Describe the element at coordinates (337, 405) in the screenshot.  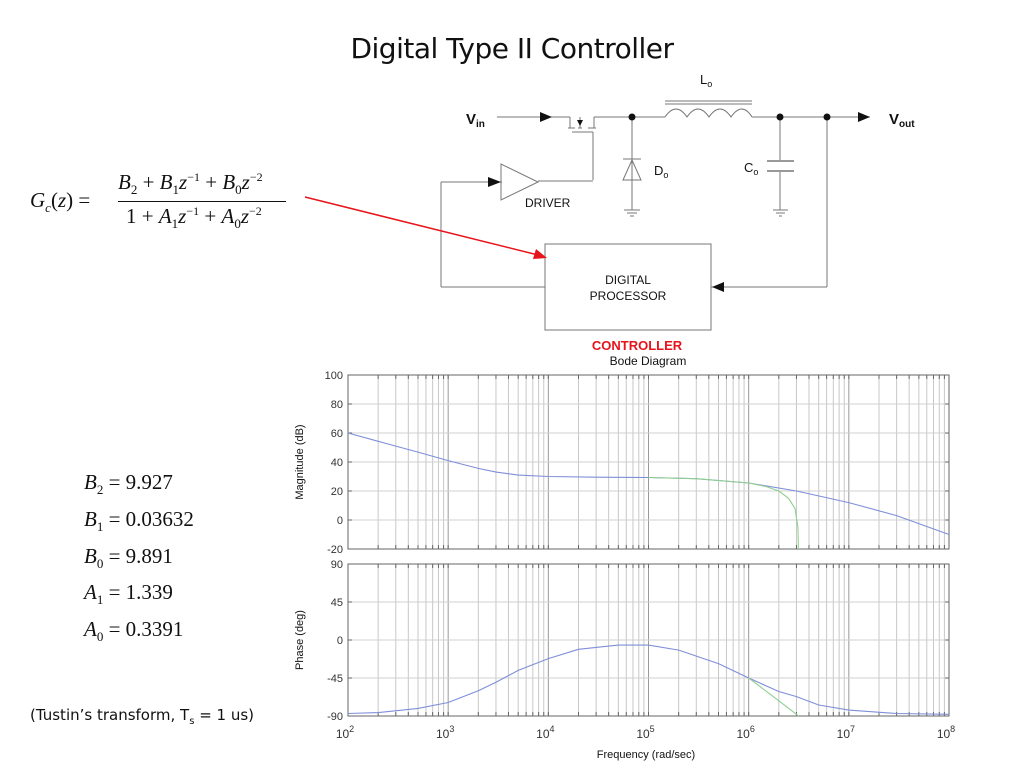
I see `y-tick-label: 80` at that location.